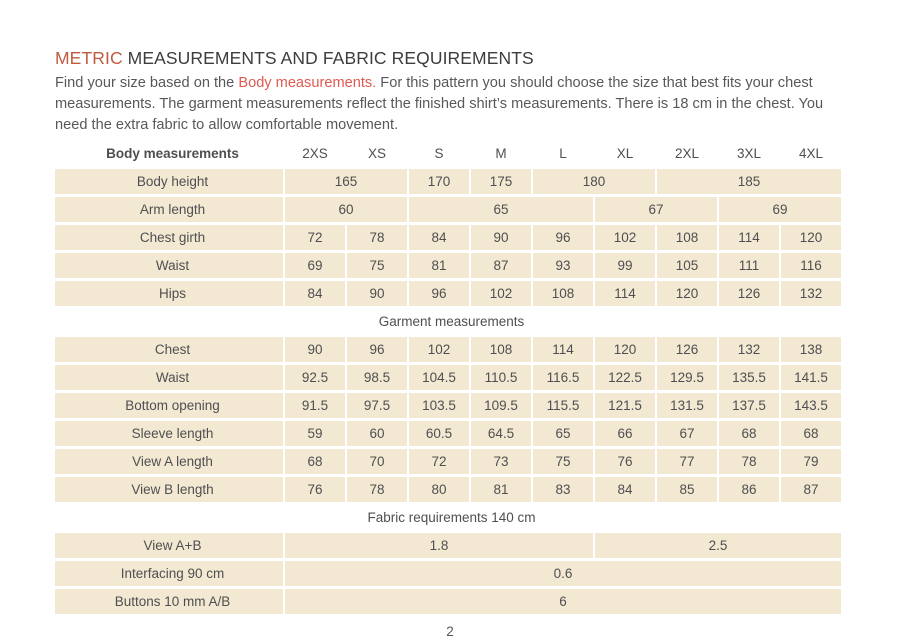 The height and width of the screenshot is (642, 900). Describe the element at coordinates (315, 237) in the screenshot. I see `cell-value: 72` at that location.